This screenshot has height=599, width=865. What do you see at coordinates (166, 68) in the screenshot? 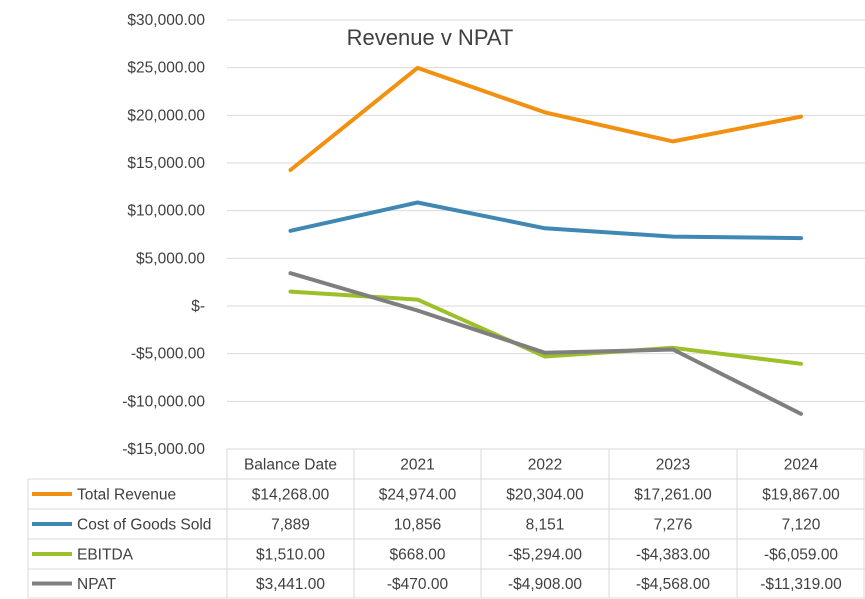
I see `y-tick-label: $25,000.00` at bounding box center [166, 68].